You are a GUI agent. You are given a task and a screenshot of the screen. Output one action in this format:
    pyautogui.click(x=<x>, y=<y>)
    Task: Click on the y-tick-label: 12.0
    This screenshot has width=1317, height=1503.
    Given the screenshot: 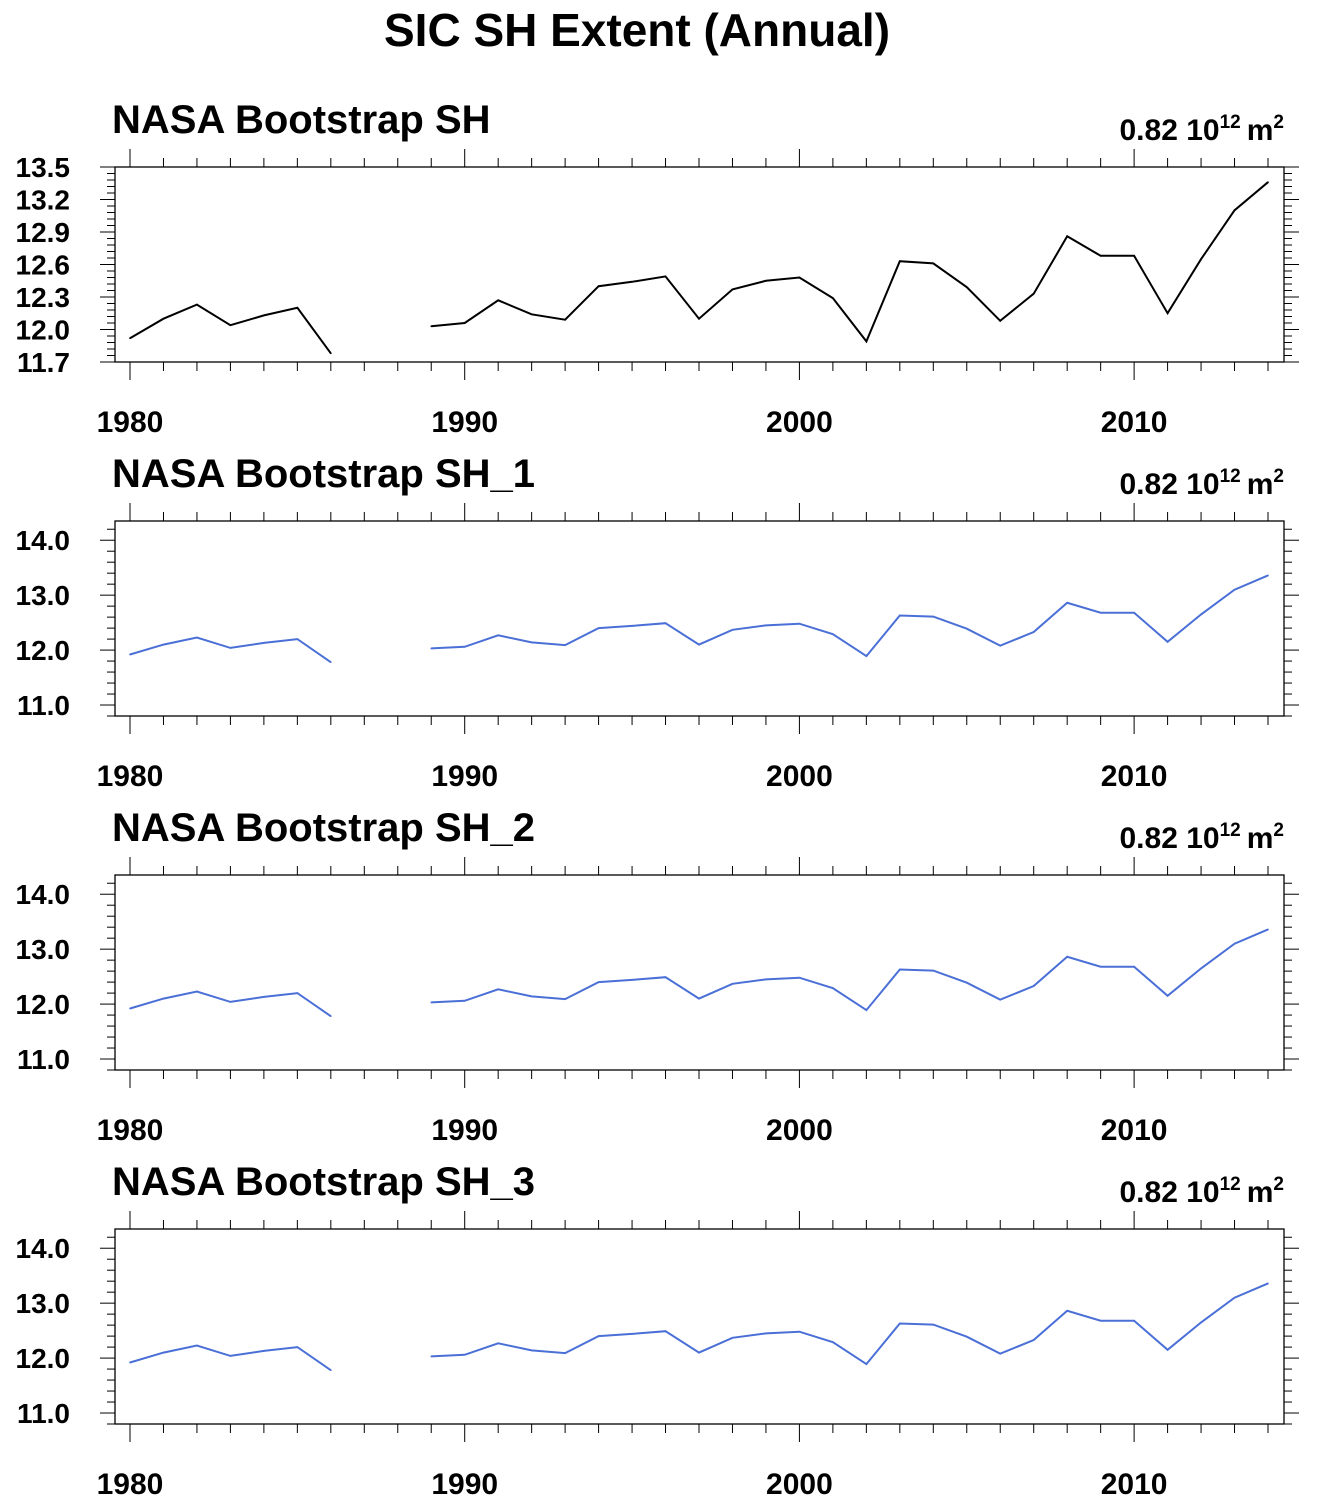 What is the action you would take?
    pyautogui.click(x=43, y=1358)
    